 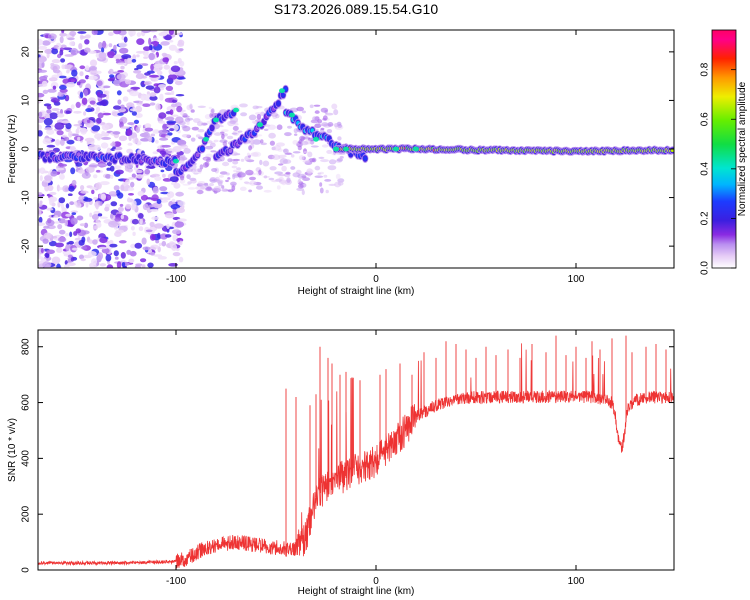 What do you see at coordinates (705, 69) in the screenshot?
I see `colorbar-tick-label: 0.8` at bounding box center [705, 69].